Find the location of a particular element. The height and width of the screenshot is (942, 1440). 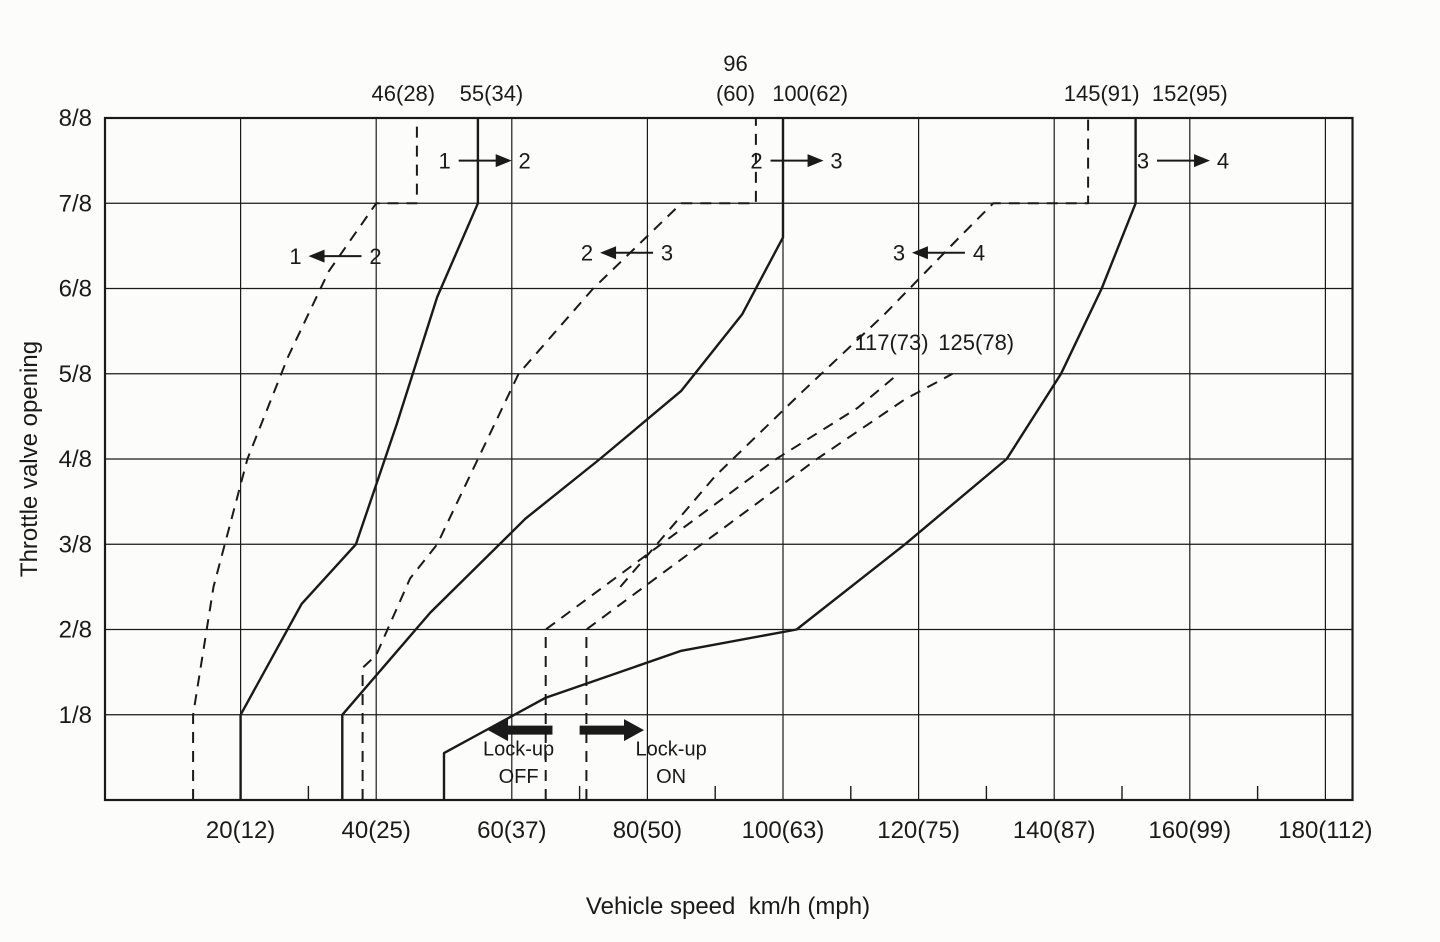

x-tick-label: 140(87) is located at coordinates (1054, 830).